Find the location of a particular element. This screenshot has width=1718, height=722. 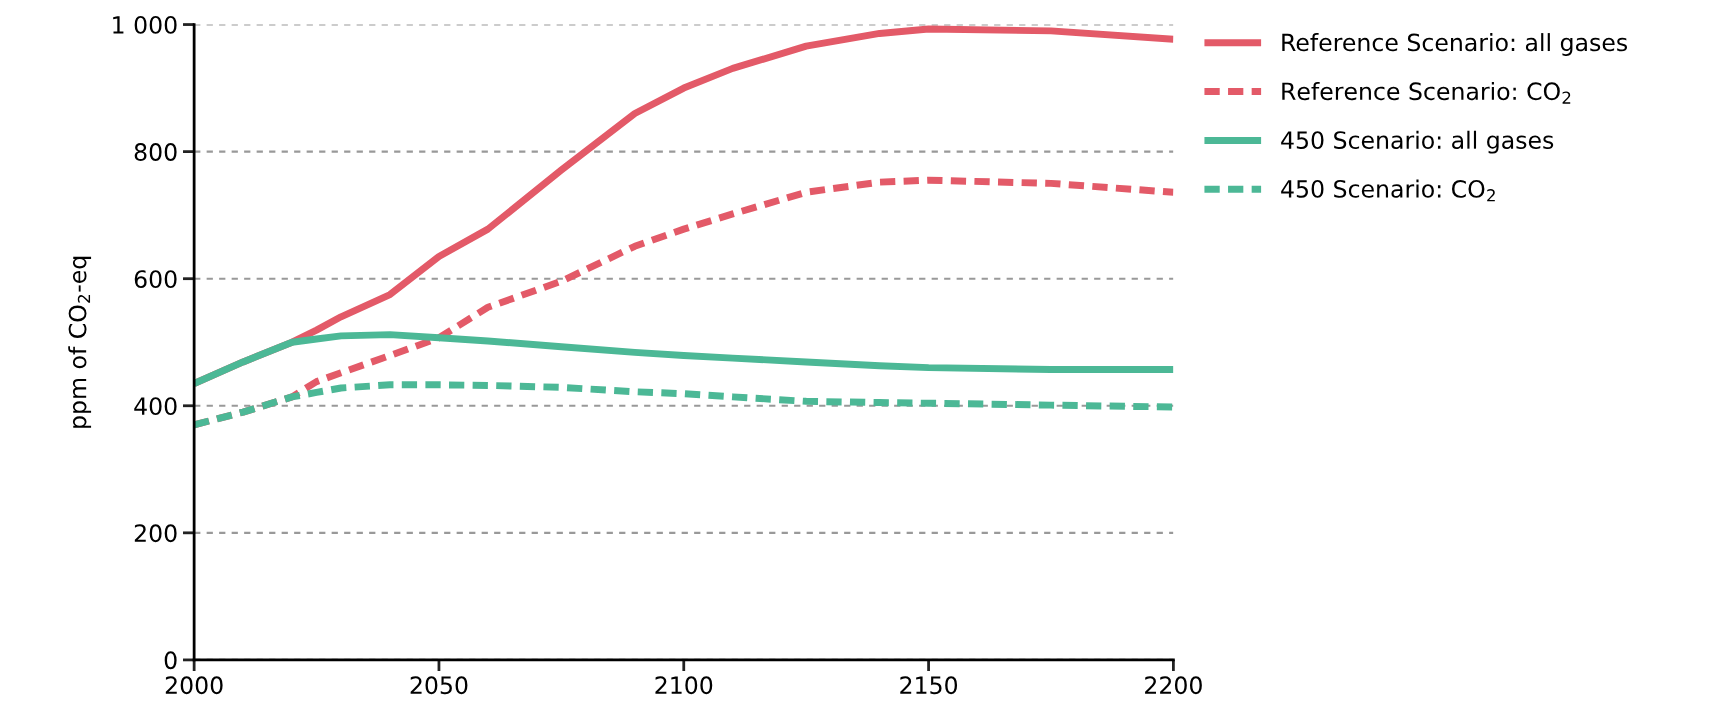

y-tick-label: 200 is located at coordinates (155, 533).